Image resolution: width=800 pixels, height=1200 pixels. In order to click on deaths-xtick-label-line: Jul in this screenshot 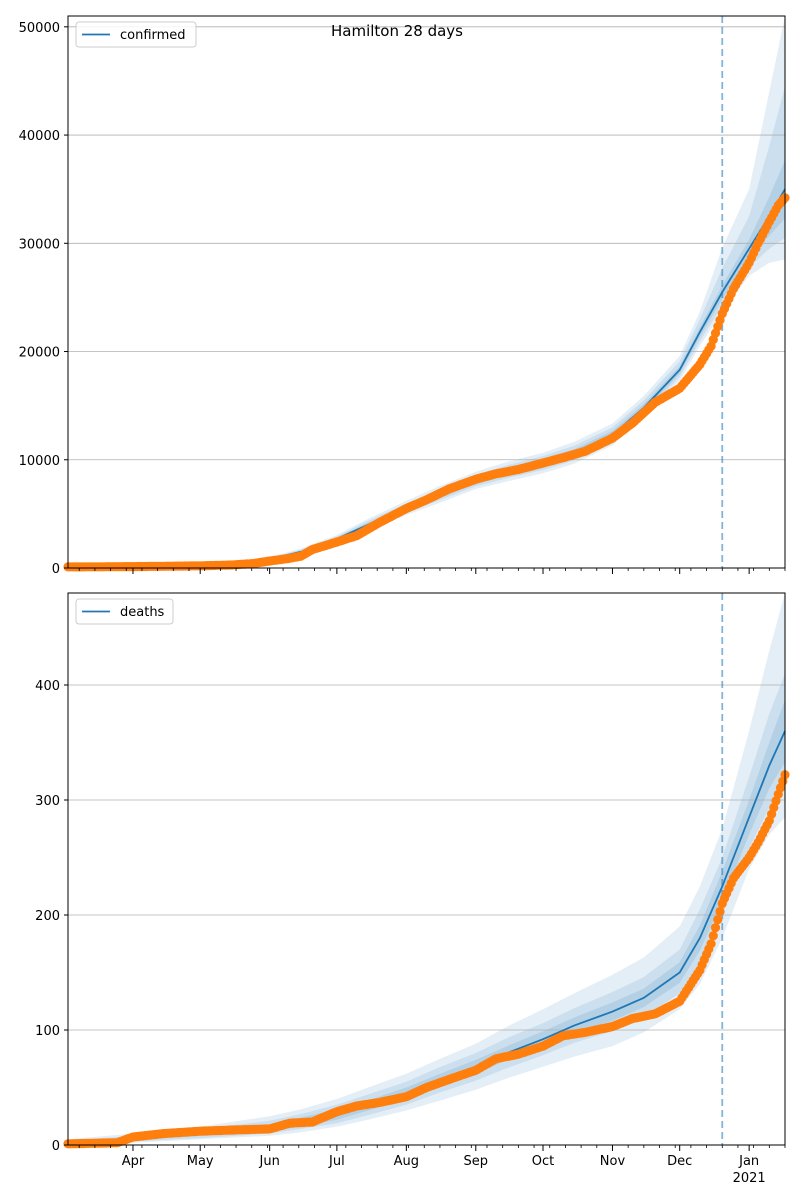, I will do `click(336, 1161)`.